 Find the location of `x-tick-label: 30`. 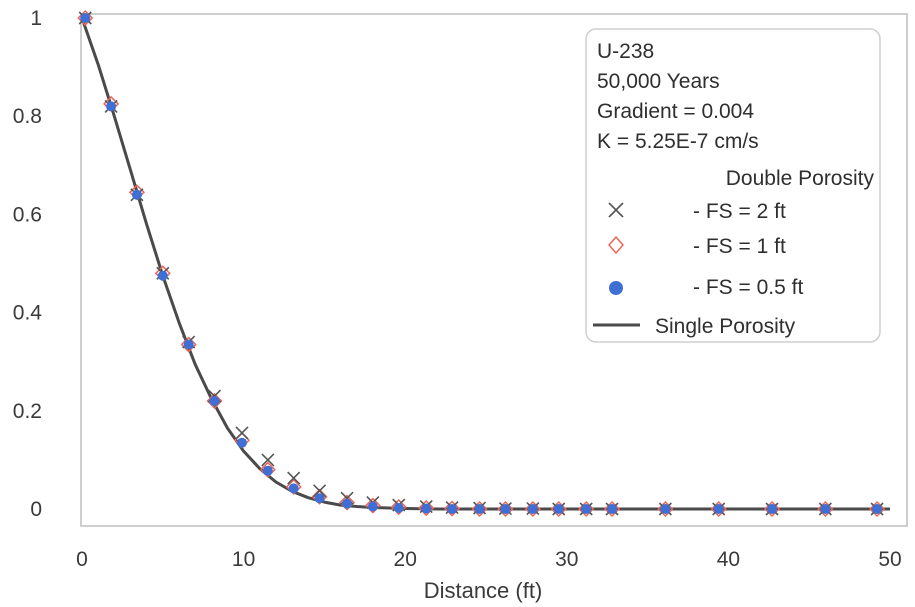

x-tick-label: 30 is located at coordinates (566, 559).